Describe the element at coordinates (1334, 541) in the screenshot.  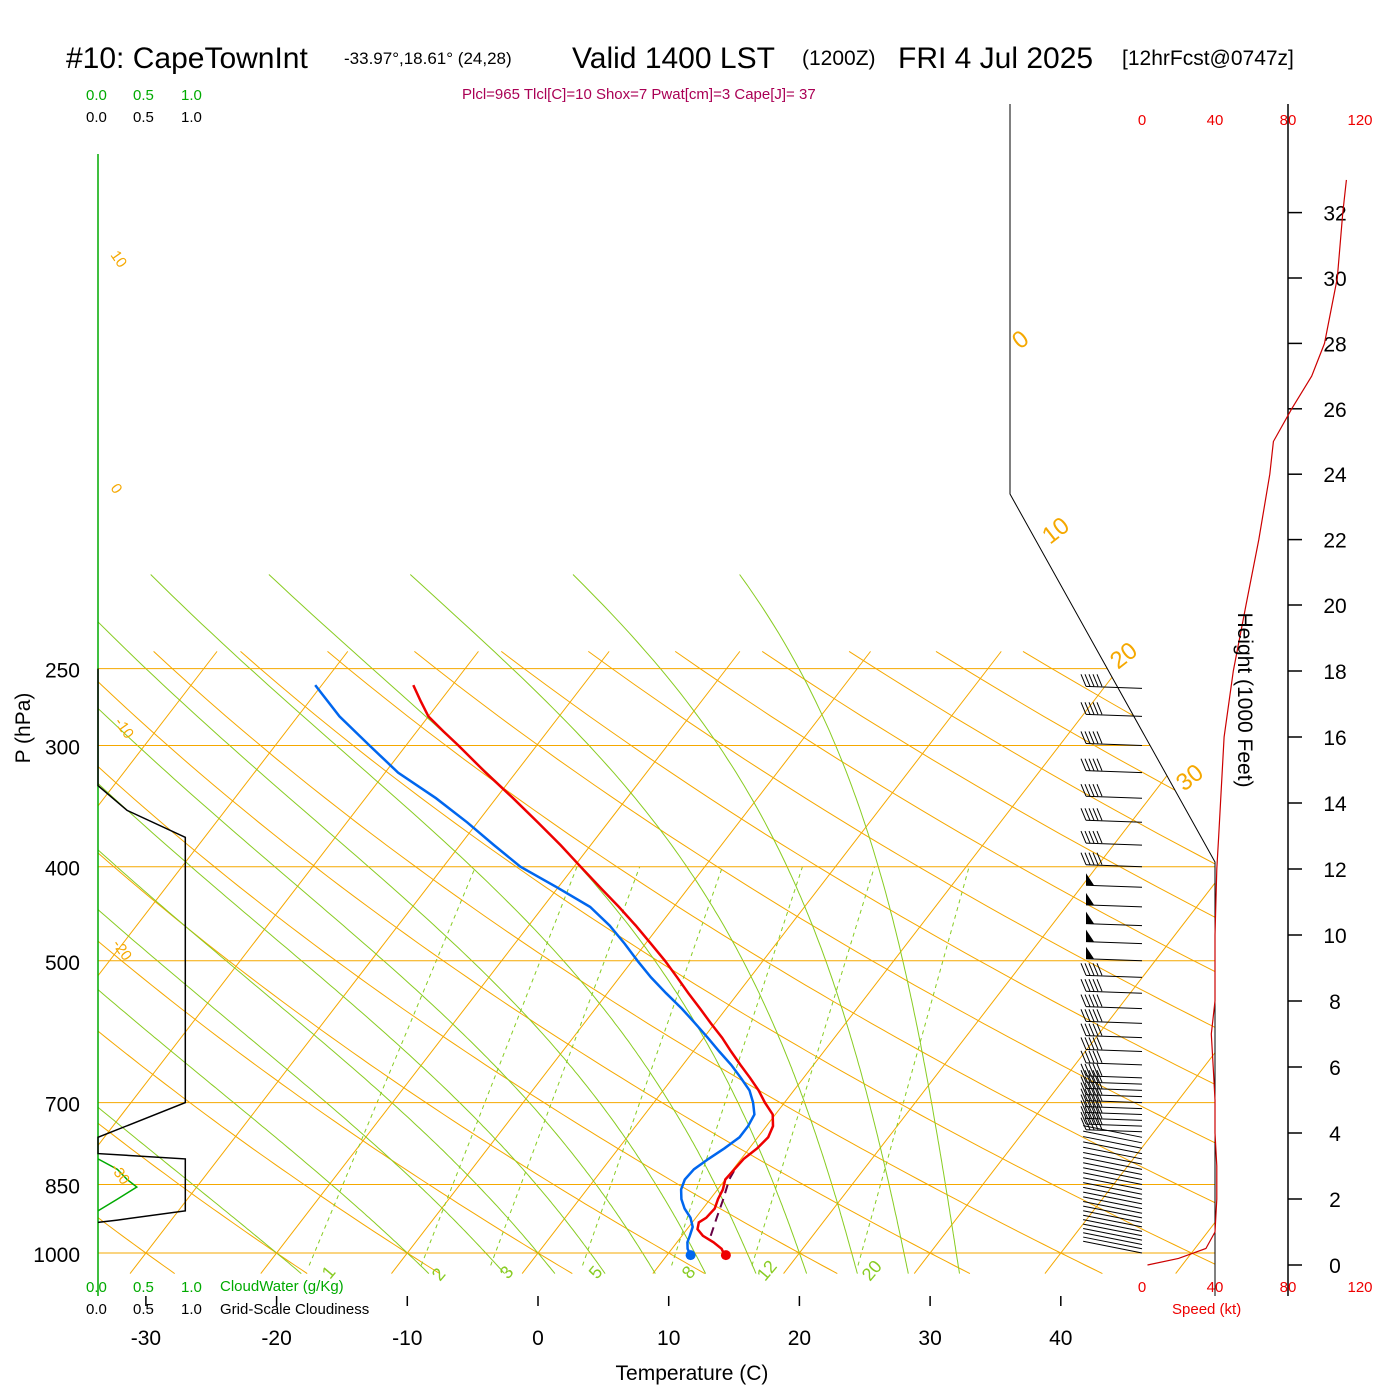
I see `height-tick-label: 22` at that location.